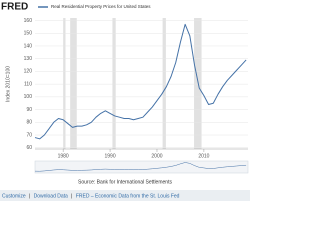 This screenshot has width=320, height=240. What do you see at coordinates (110, 156) in the screenshot?
I see `x-tick-label: 1990` at bounding box center [110, 156].